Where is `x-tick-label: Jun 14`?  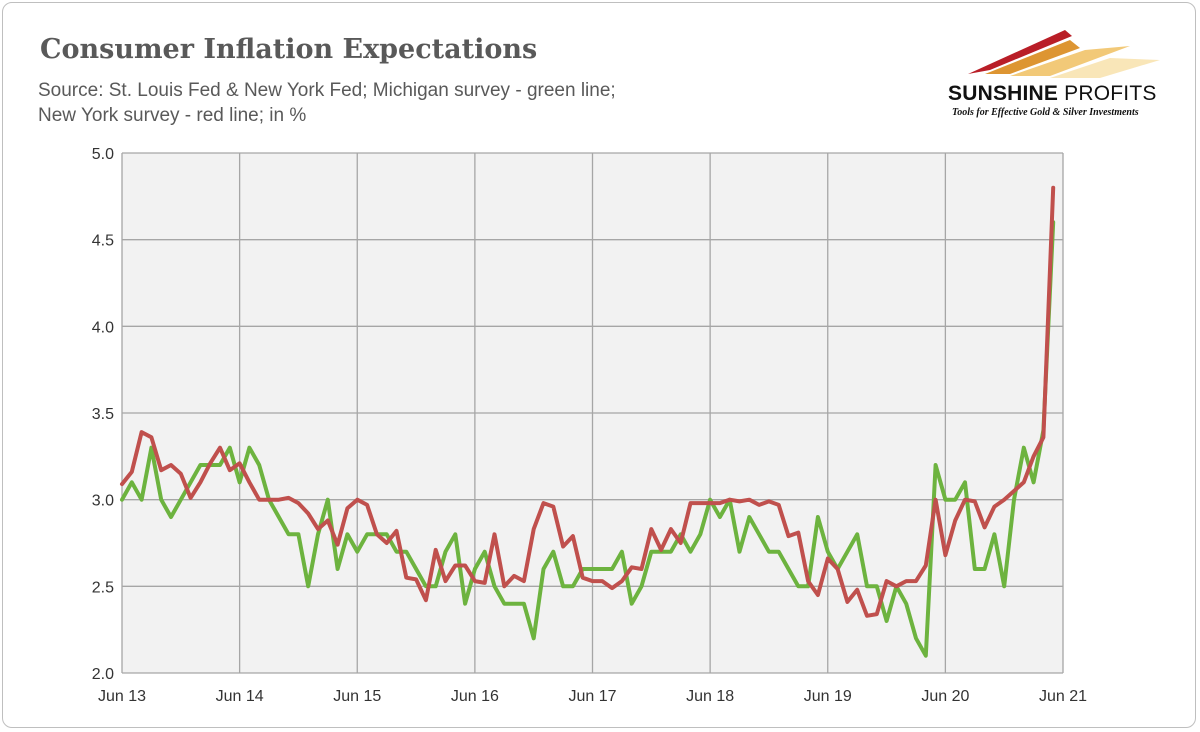 x-tick-label: Jun 14 is located at coordinates (240, 696).